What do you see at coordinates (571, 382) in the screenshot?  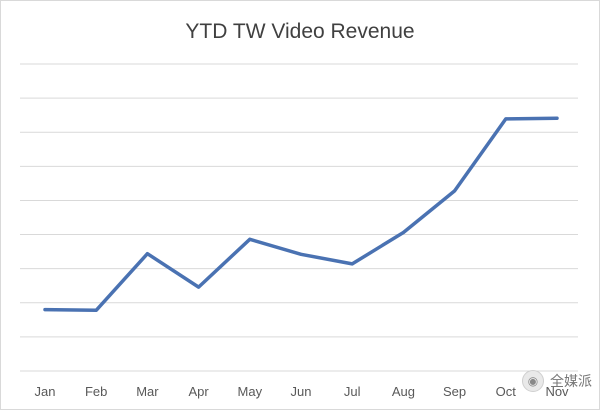 I see `watermark-text: 全媒派` at bounding box center [571, 382].